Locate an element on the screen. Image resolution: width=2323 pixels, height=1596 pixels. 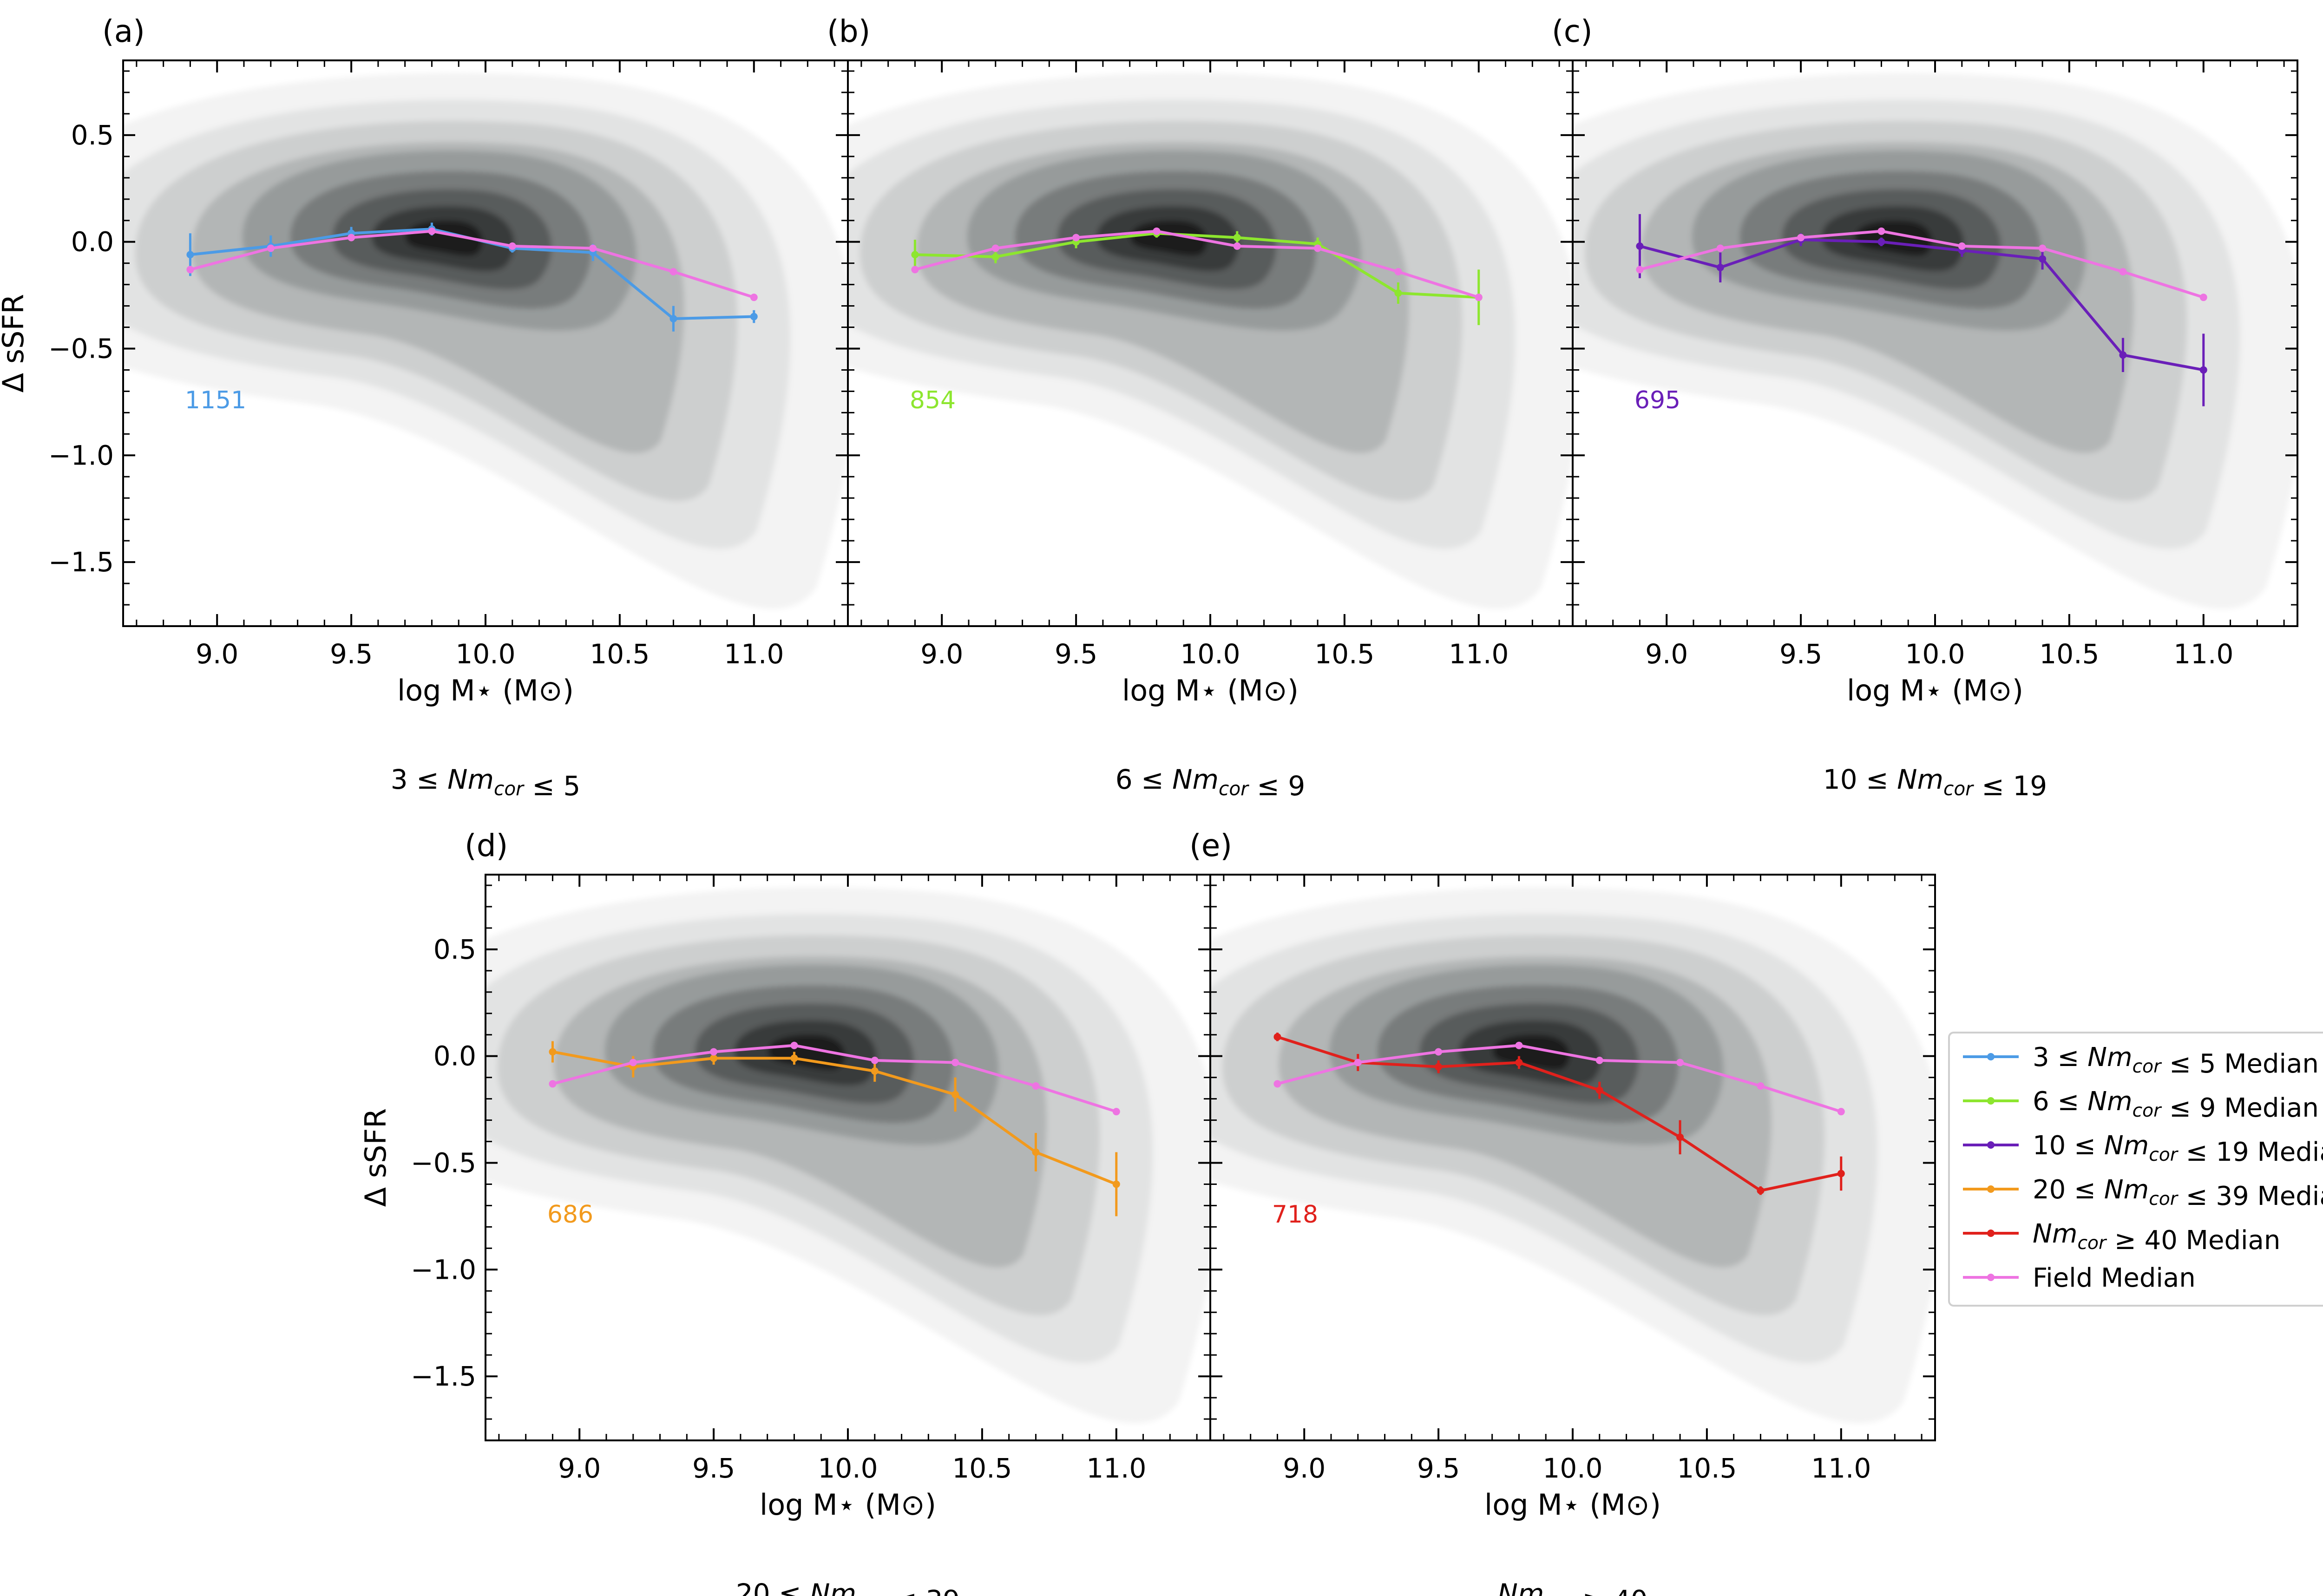
y-tick-label: −1.0 is located at coordinates (81, 455).